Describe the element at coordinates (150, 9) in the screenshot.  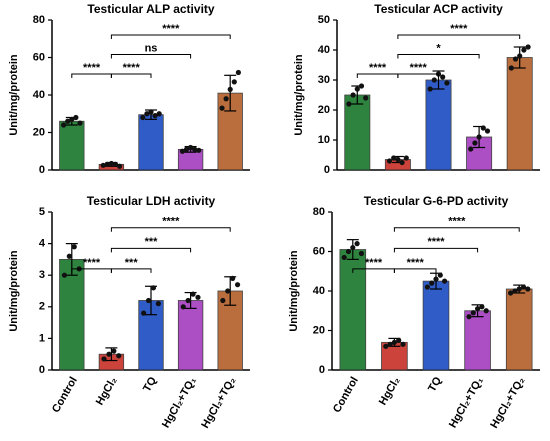
I see `chart-title: Testicular ALP activity` at that location.